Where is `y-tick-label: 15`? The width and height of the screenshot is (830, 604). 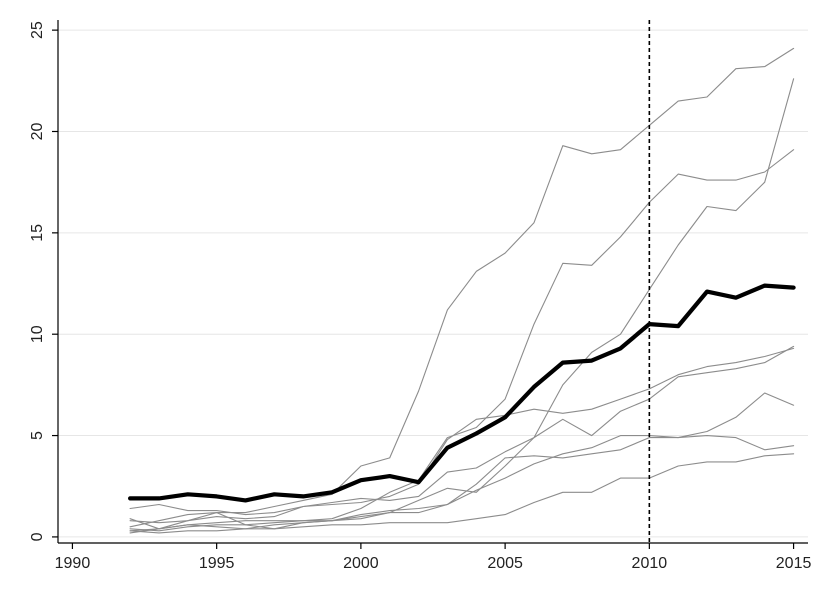
y-tick-label: 15 is located at coordinates (37, 233).